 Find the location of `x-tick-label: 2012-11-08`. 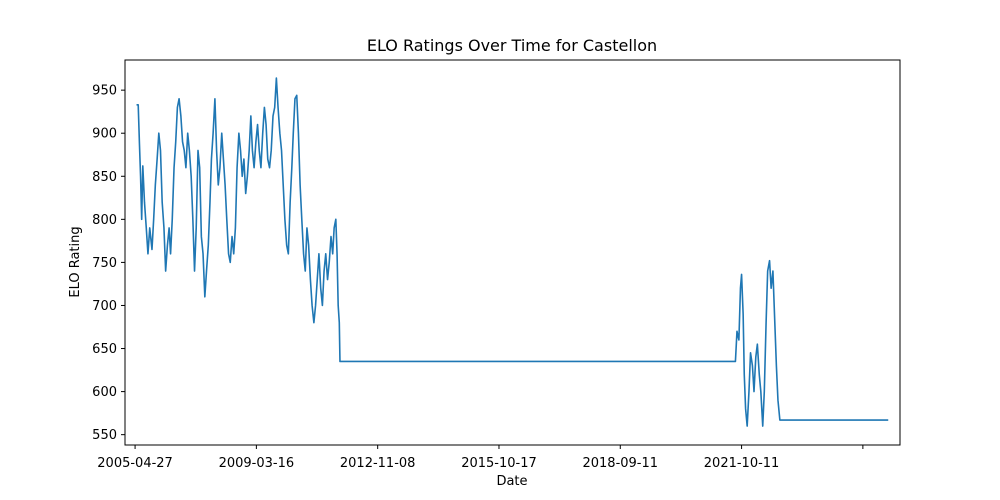

x-tick-label: 2012-11-08 is located at coordinates (378, 463).